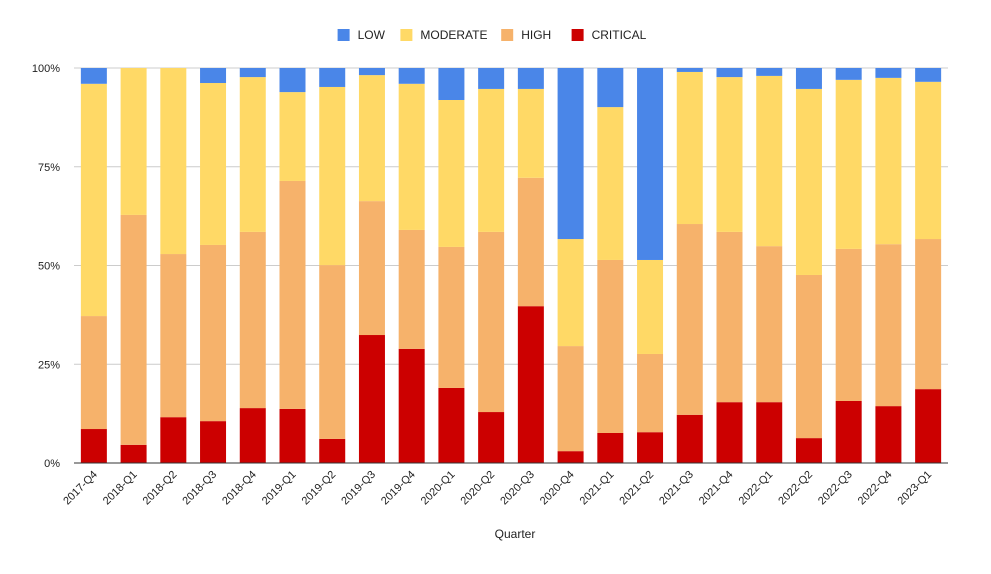  Describe the element at coordinates (292, 80) in the screenshot. I see `bar-low-2019-Q1` at that location.